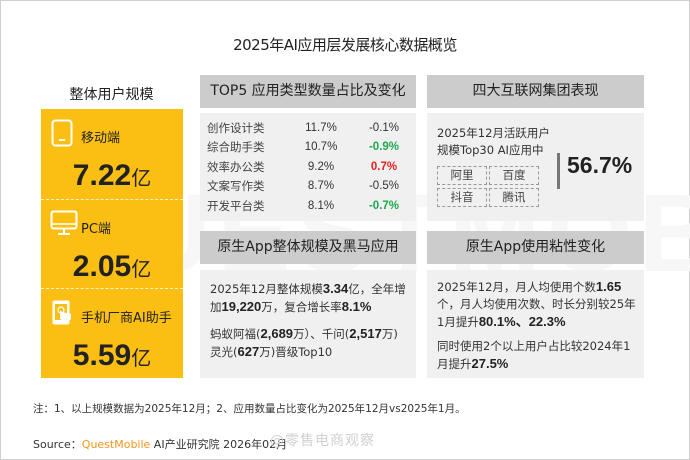  What do you see at coordinates (322, 441) in the screenshot?
I see `weibo-watermark: @零售电商观察` at bounding box center [322, 441].